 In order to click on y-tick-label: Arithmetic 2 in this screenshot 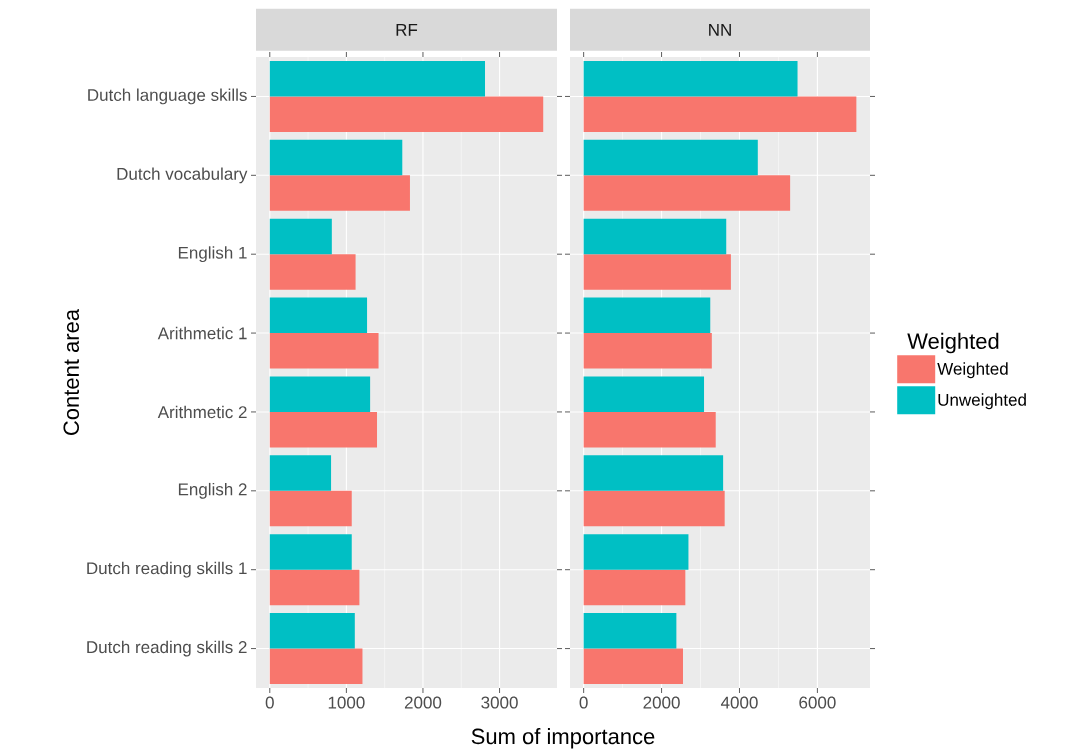, I will do `click(202, 412)`.